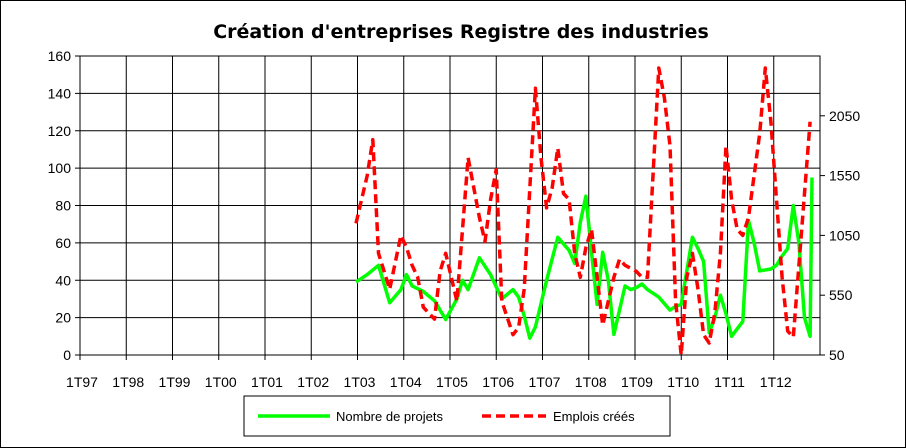 This screenshot has width=906, height=448. Describe the element at coordinates (498, 382) in the screenshot. I see `x-tick-label: 1T06` at that location.